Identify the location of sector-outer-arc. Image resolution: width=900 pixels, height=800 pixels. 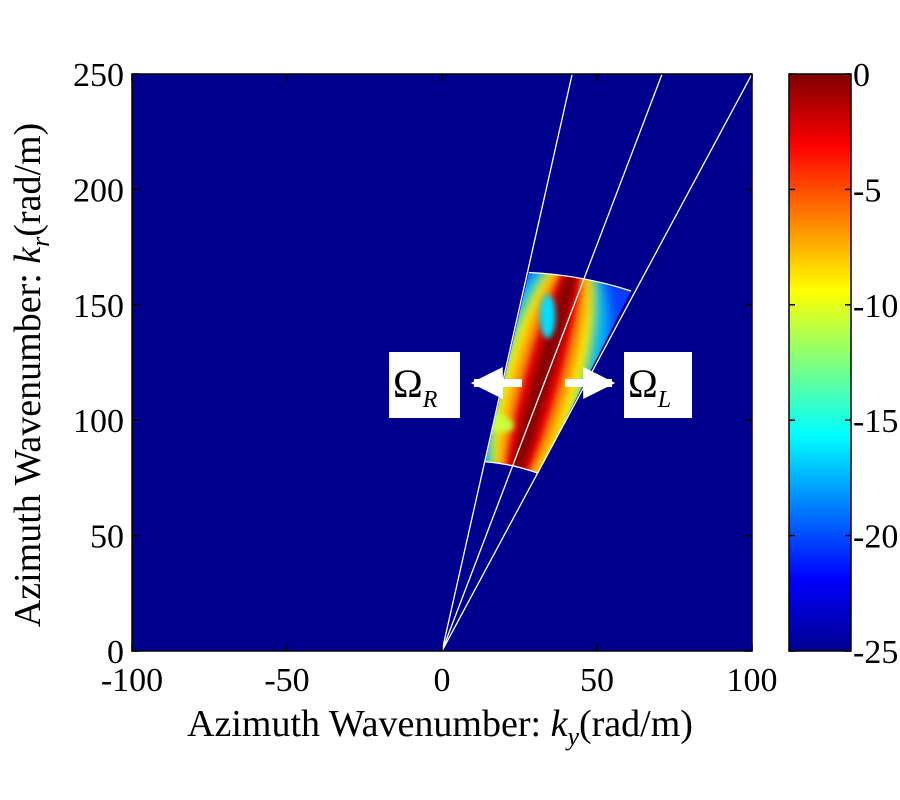
(580, 281).